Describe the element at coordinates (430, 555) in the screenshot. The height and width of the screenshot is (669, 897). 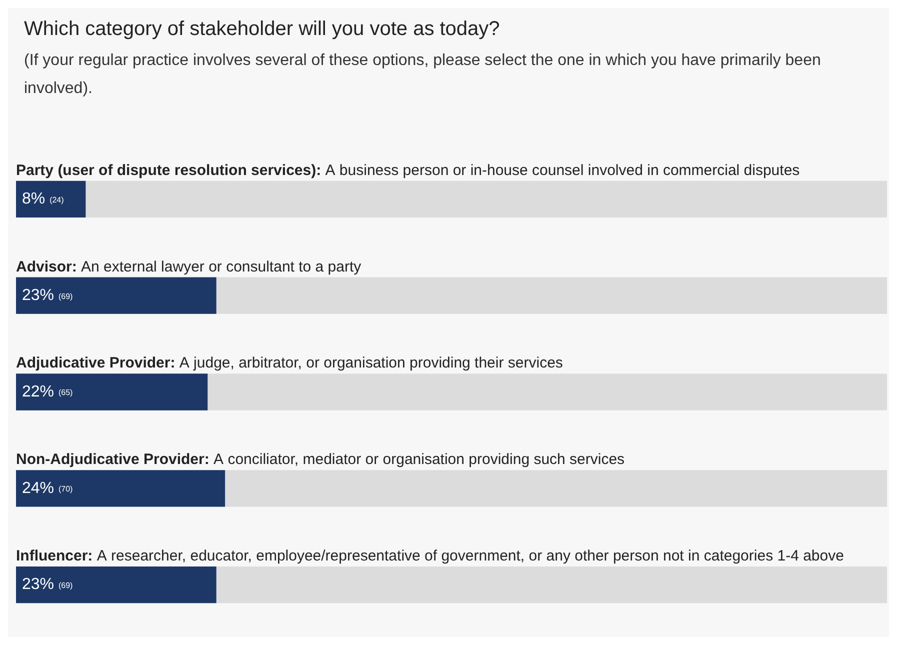
I see `category-label: Influencer: A researcher, educator, employee/representative of government, or any other person not in categories 1-4 above` at that location.